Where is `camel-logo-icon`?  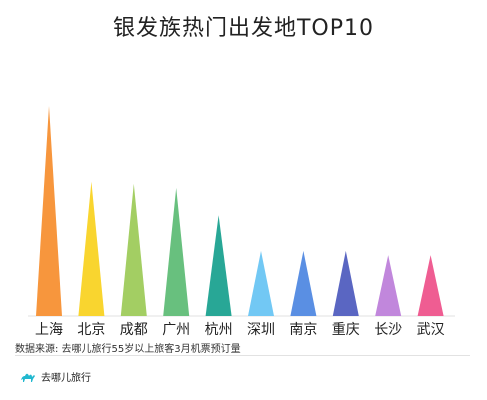
camel-logo-icon is located at coordinates (28, 377).